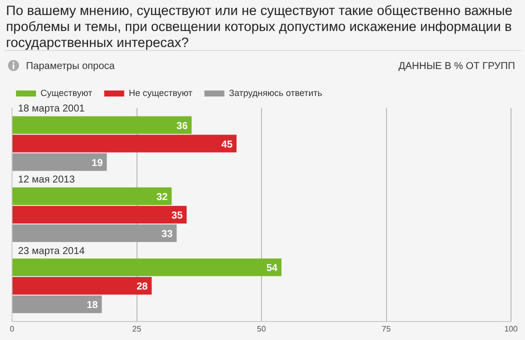  Describe the element at coordinates (162, 197) in the screenshot. I see `data-label: 32` at that location.